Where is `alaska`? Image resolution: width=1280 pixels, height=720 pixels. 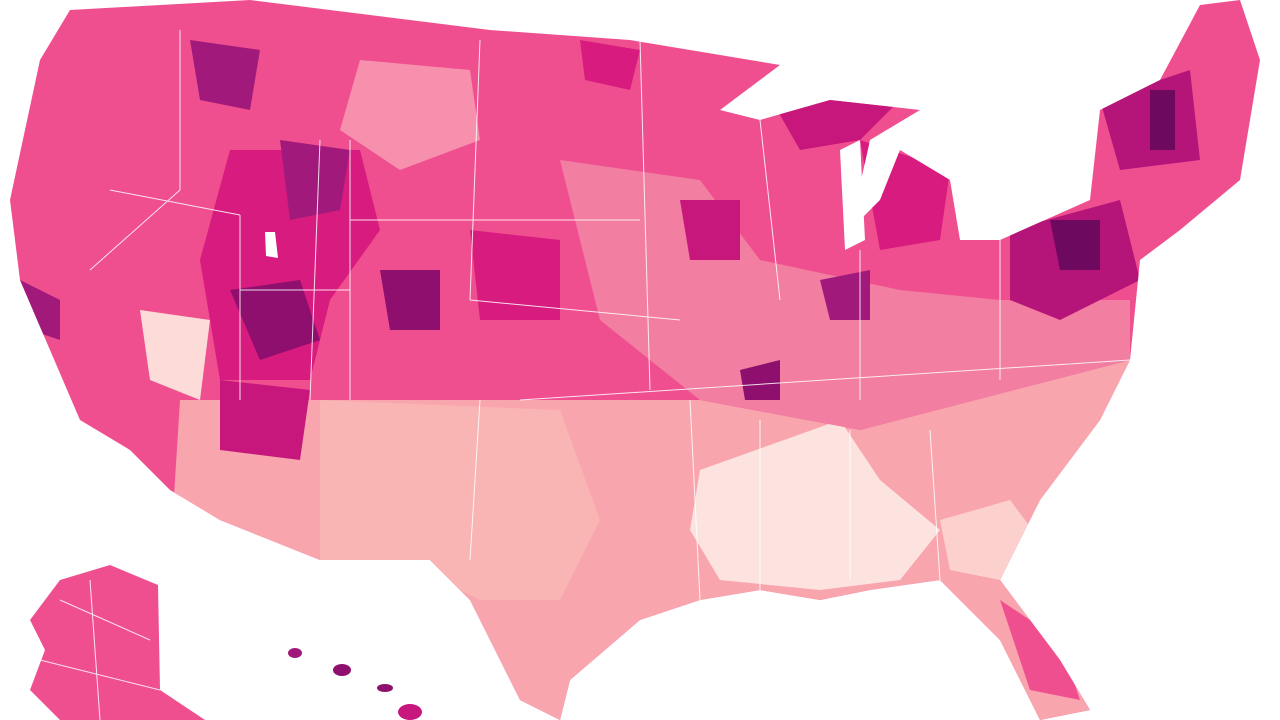 alaska is located at coordinates (117, 642).